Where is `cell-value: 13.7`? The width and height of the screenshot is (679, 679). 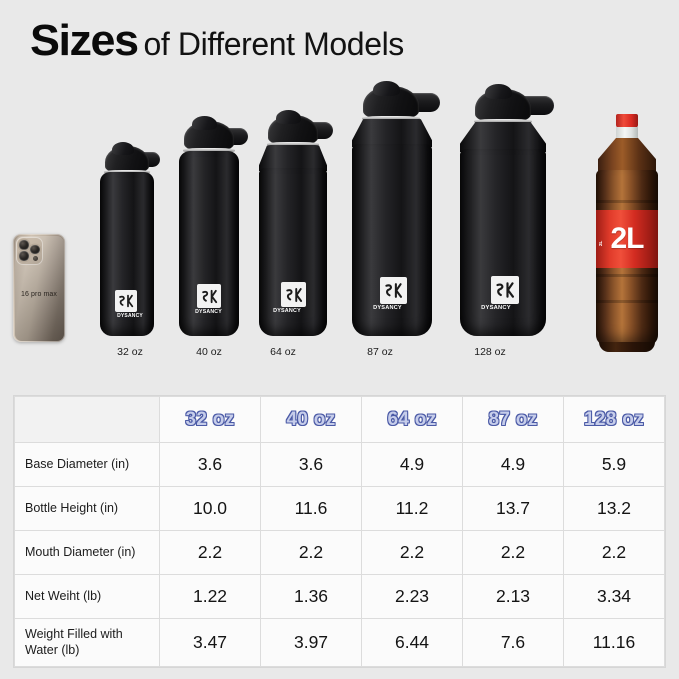
cell-value: 13.7 is located at coordinates (513, 508).